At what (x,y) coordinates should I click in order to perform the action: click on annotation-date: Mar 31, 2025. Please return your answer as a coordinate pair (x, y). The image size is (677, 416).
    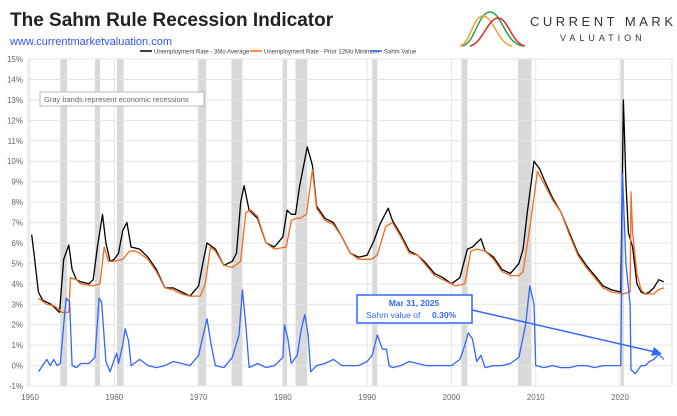
    Looking at the image, I should click on (414, 303).